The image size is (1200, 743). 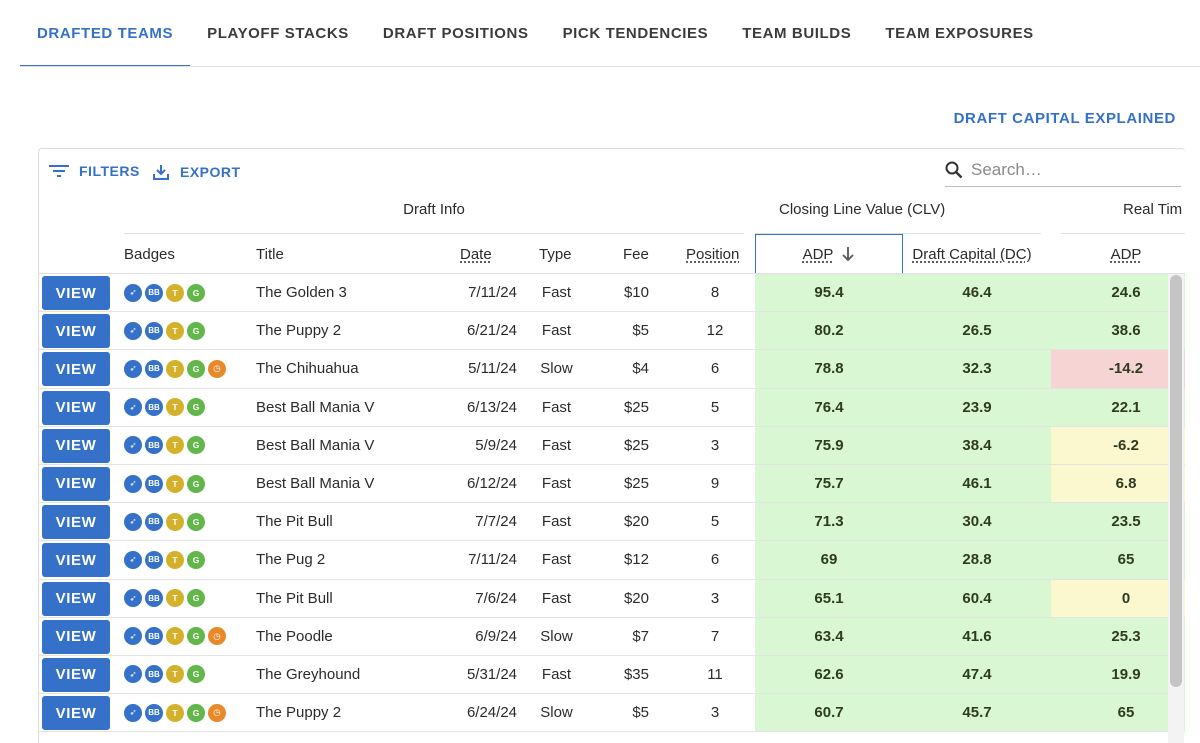 What do you see at coordinates (829, 331) in the screenshot?
I see `clv-adp-cell: 80.2` at bounding box center [829, 331].